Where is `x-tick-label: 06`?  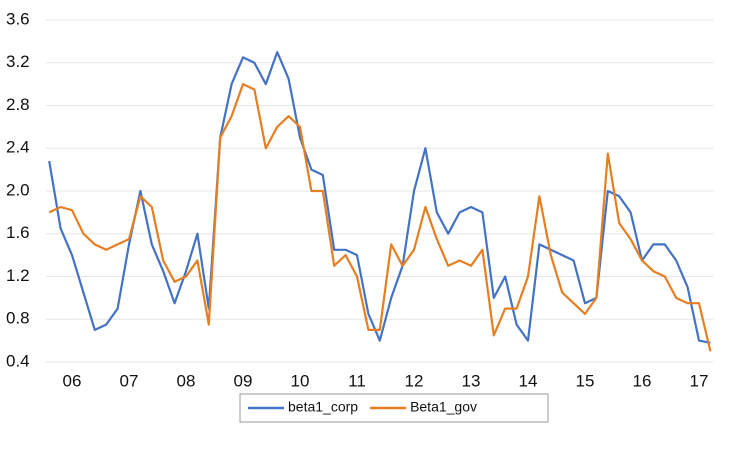
x-tick-label: 06 is located at coordinates (72, 380).